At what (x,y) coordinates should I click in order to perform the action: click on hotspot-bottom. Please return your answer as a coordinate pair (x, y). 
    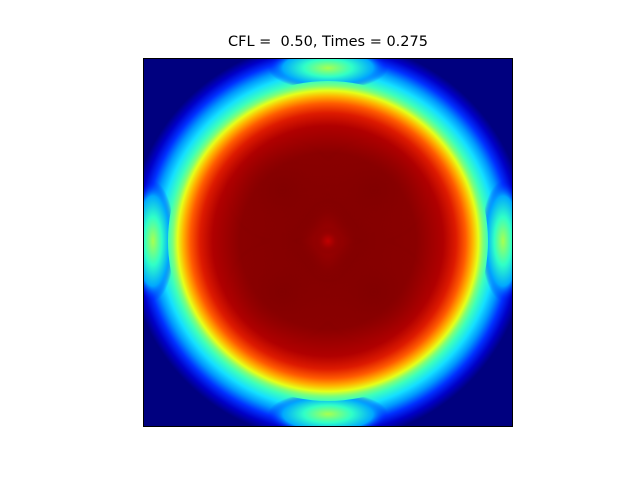
    Looking at the image, I should click on (328, 409).